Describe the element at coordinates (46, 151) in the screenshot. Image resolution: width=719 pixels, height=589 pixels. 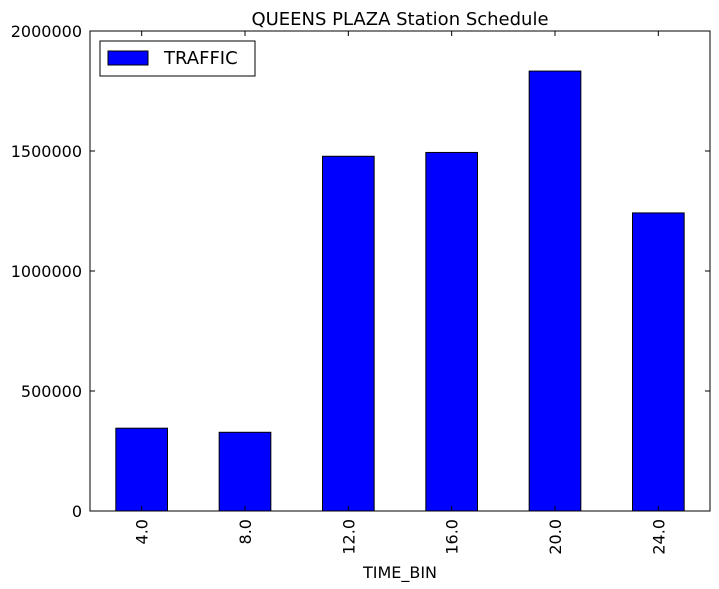
I see `y-tick-label: 1500000` at that location.